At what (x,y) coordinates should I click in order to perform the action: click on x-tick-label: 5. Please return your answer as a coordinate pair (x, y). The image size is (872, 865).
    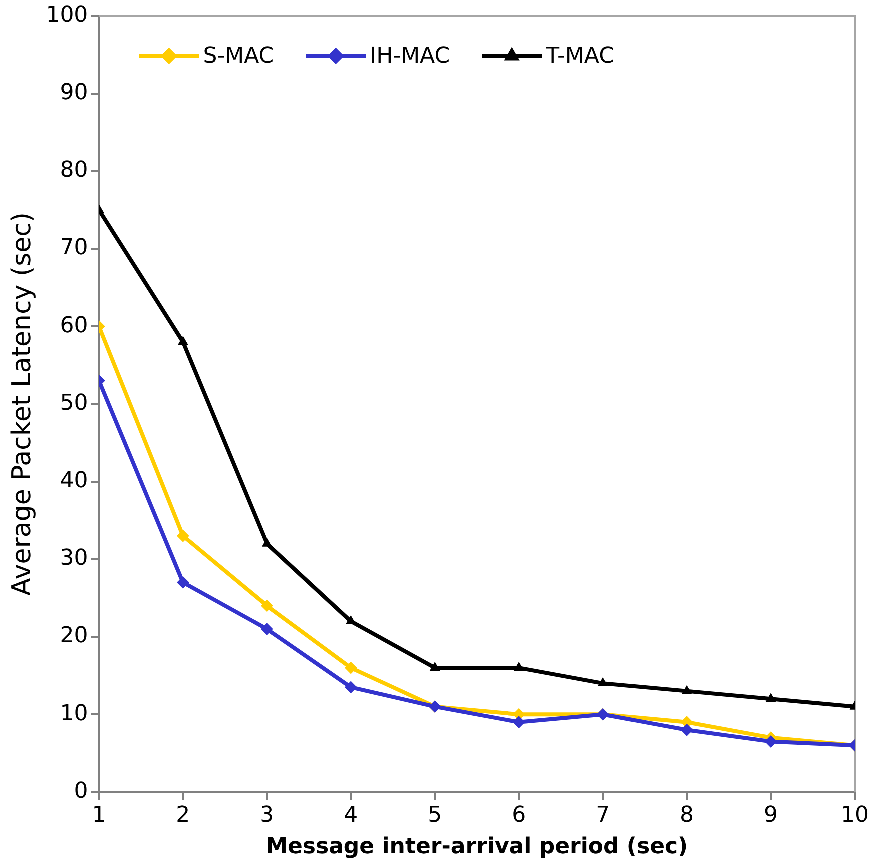
    Looking at the image, I should click on (435, 815).